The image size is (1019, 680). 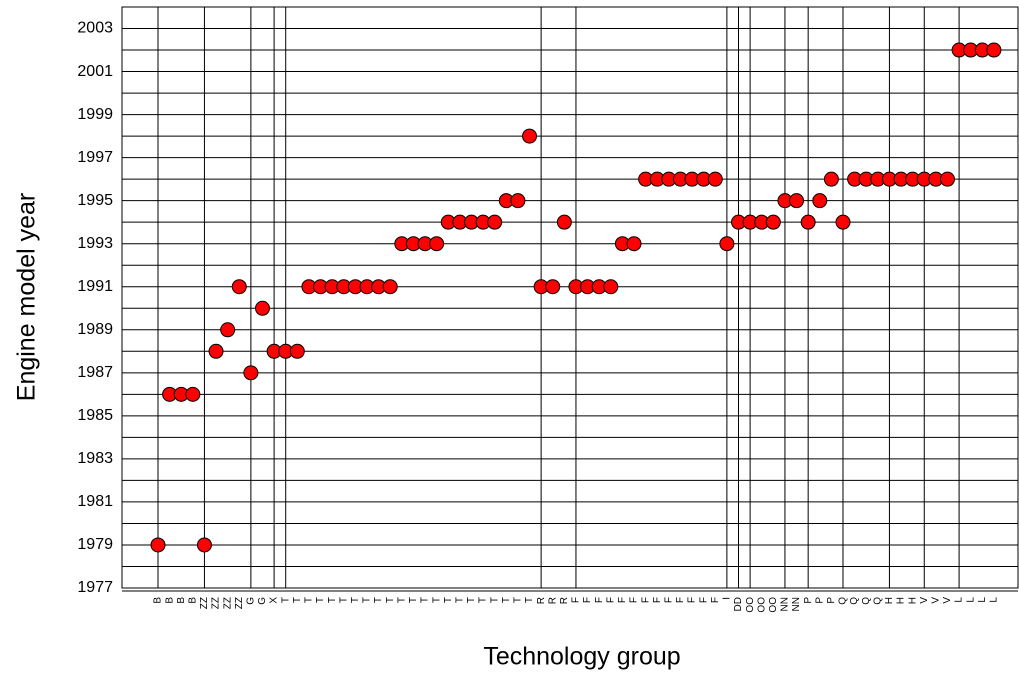 What do you see at coordinates (95, 28) in the screenshot?
I see `y-tick-label: 2003` at bounding box center [95, 28].